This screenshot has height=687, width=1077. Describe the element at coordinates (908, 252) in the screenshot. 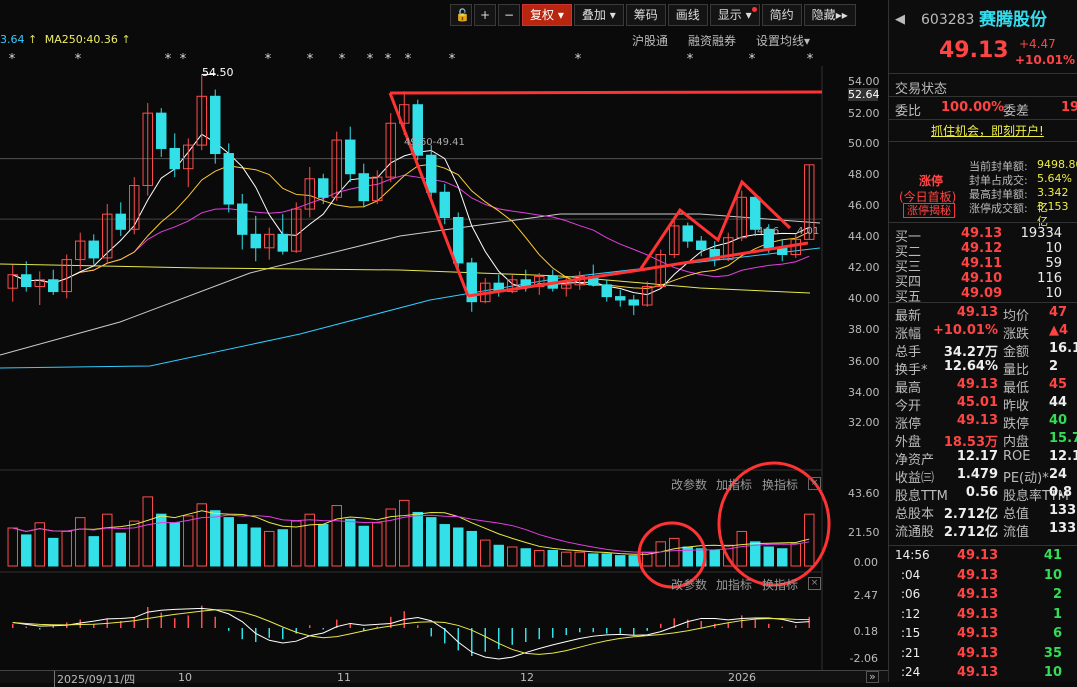

I see `bid-level-label: 买二` at that location.